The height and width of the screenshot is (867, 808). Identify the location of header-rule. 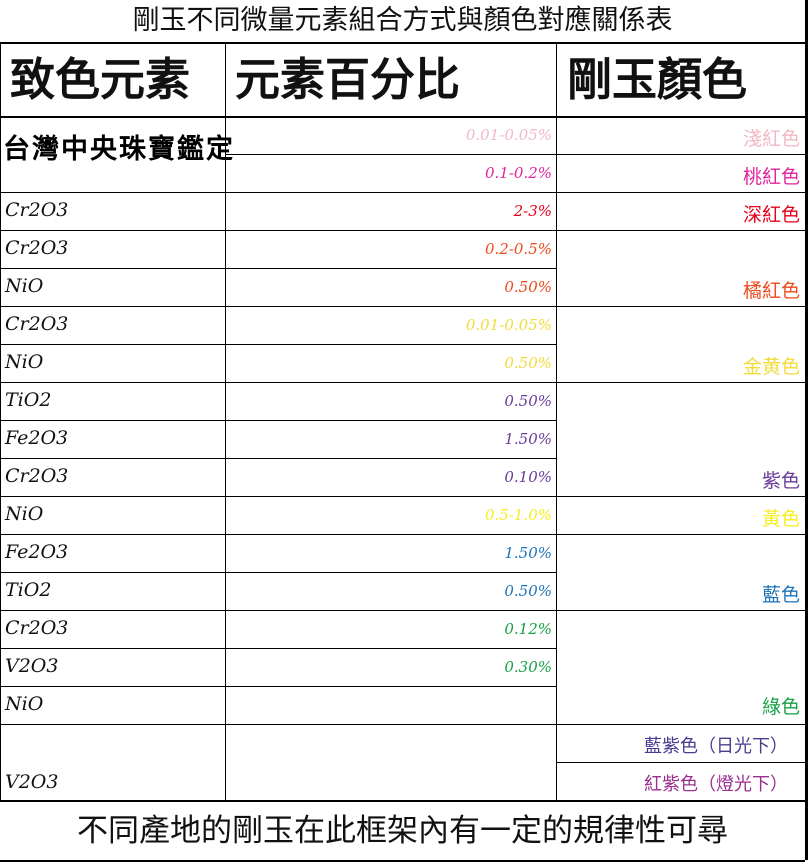
(402, 117).